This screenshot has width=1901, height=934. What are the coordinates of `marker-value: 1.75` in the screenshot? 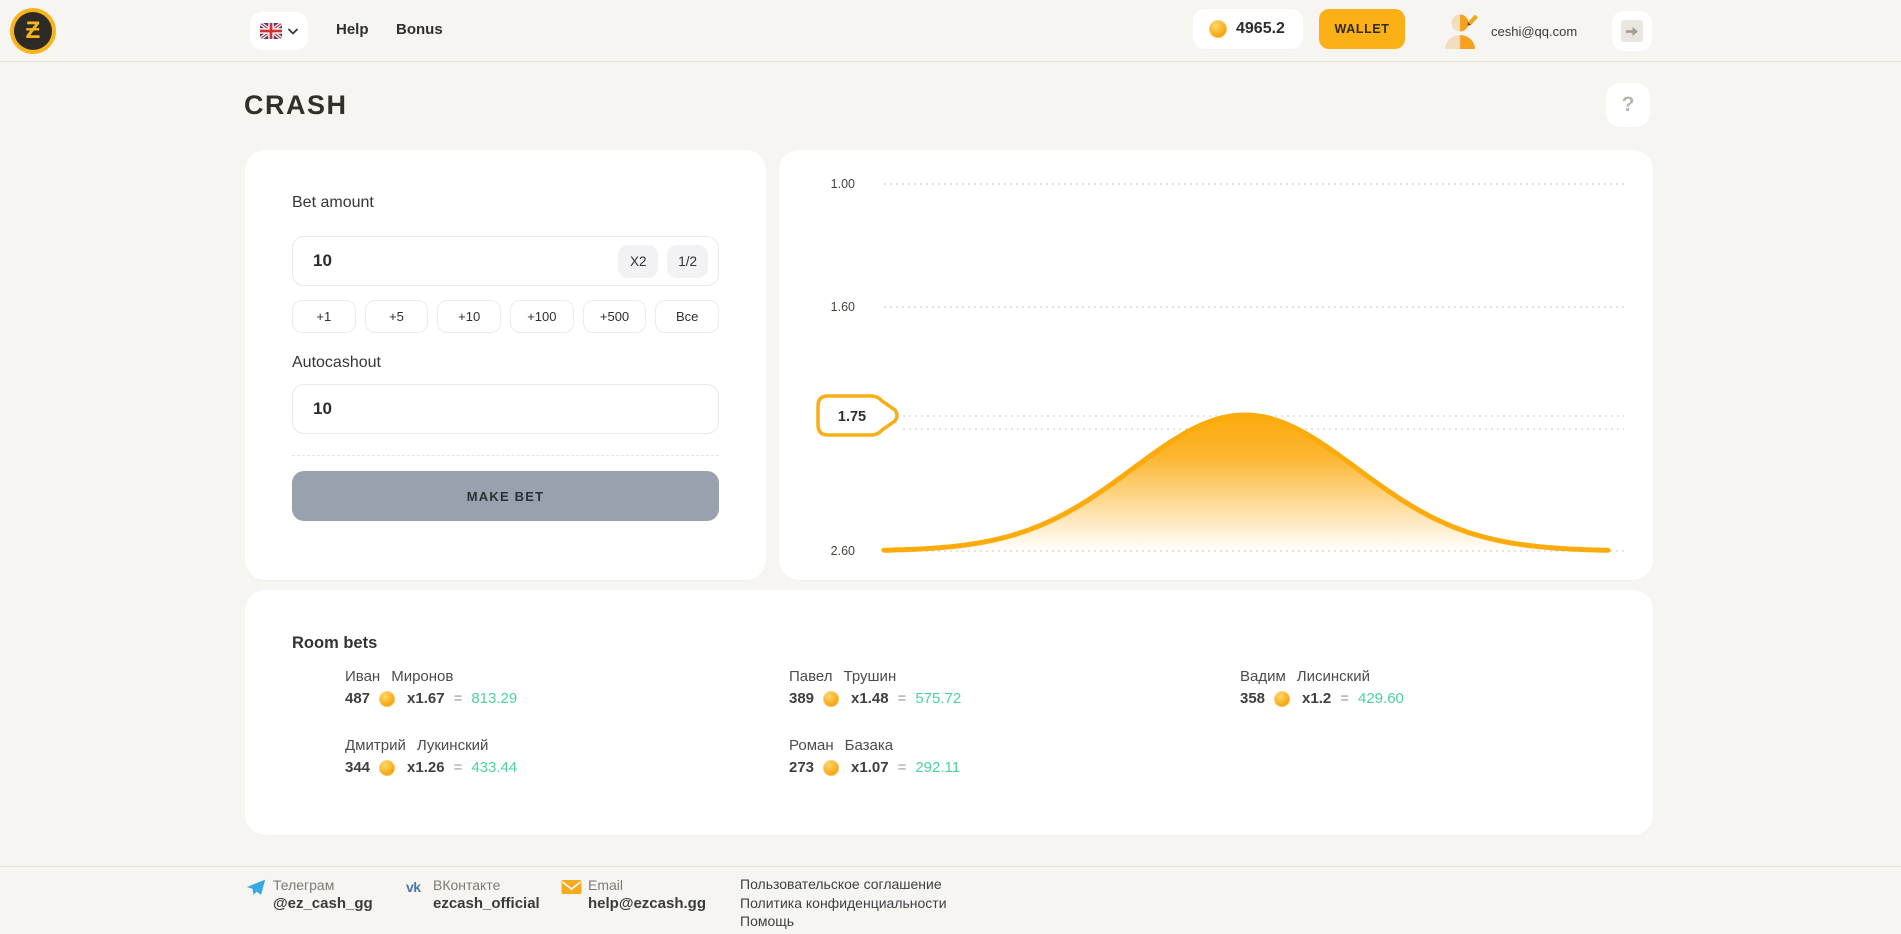 It's located at (852, 417).